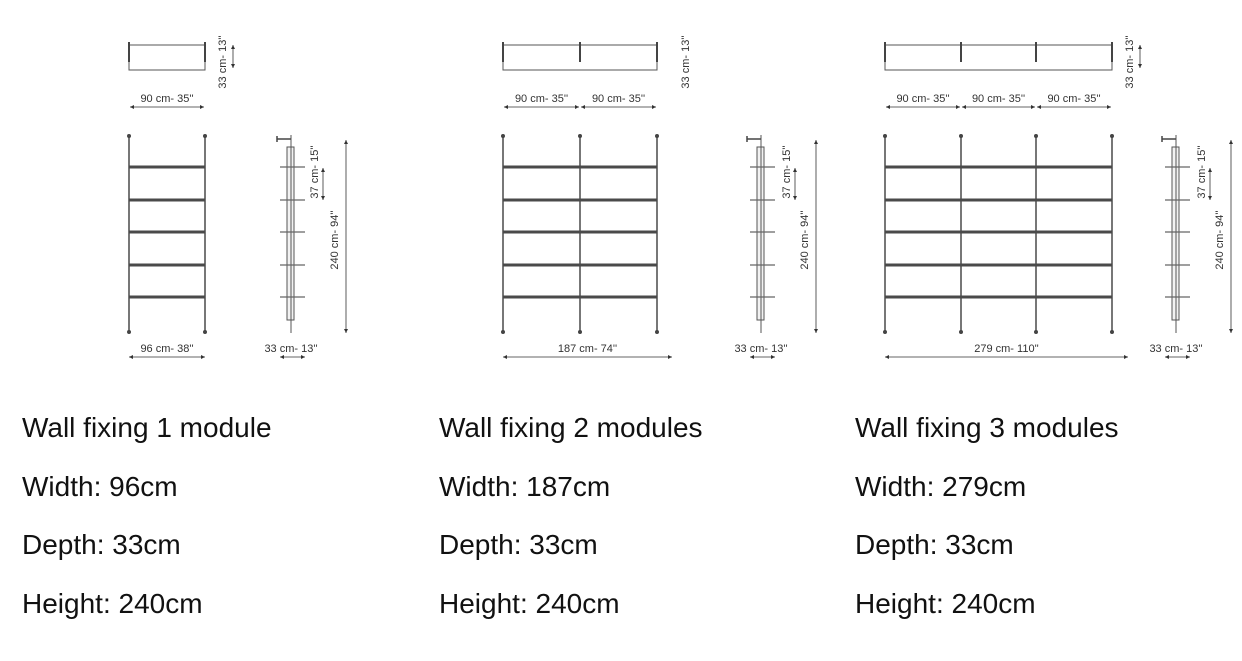  What do you see at coordinates (945, 603) in the screenshot?
I see `module-3-height: Height: 240cm` at bounding box center [945, 603].